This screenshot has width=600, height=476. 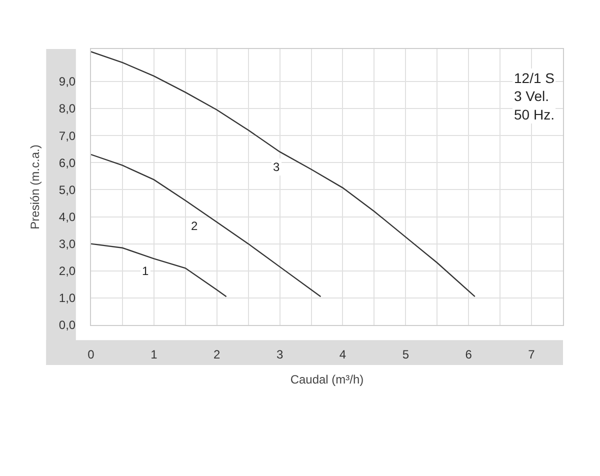 What do you see at coordinates (532, 354) in the screenshot?
I see `x-tick-label: 7` at bounding box center [532, 354].